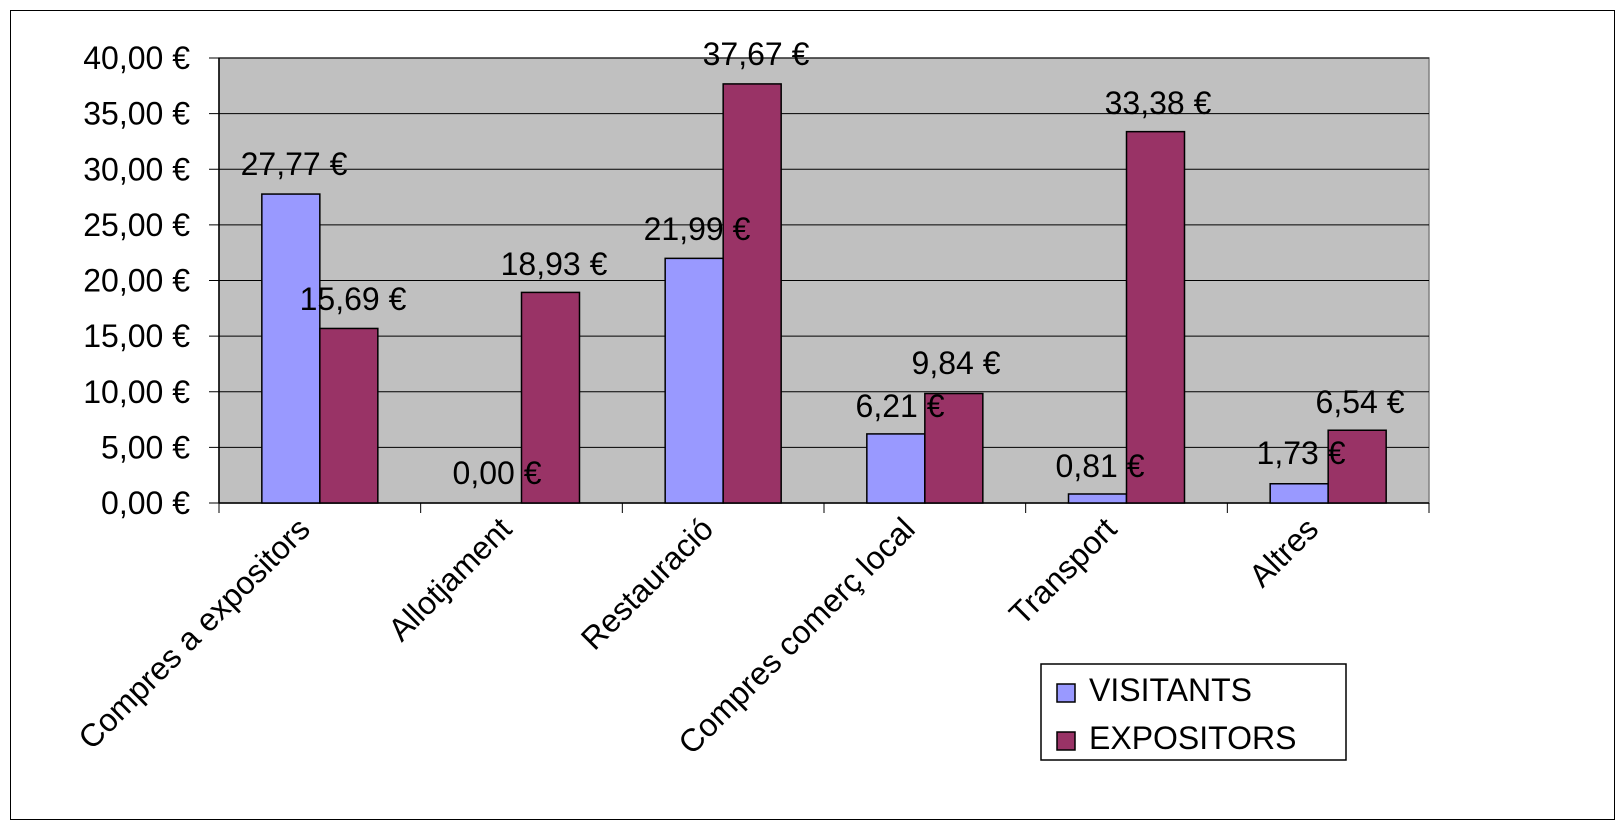 The width and height of the screenshot is (1623, 829). I want to click on y-tick-label: 20,00 €, so click(136, 281).